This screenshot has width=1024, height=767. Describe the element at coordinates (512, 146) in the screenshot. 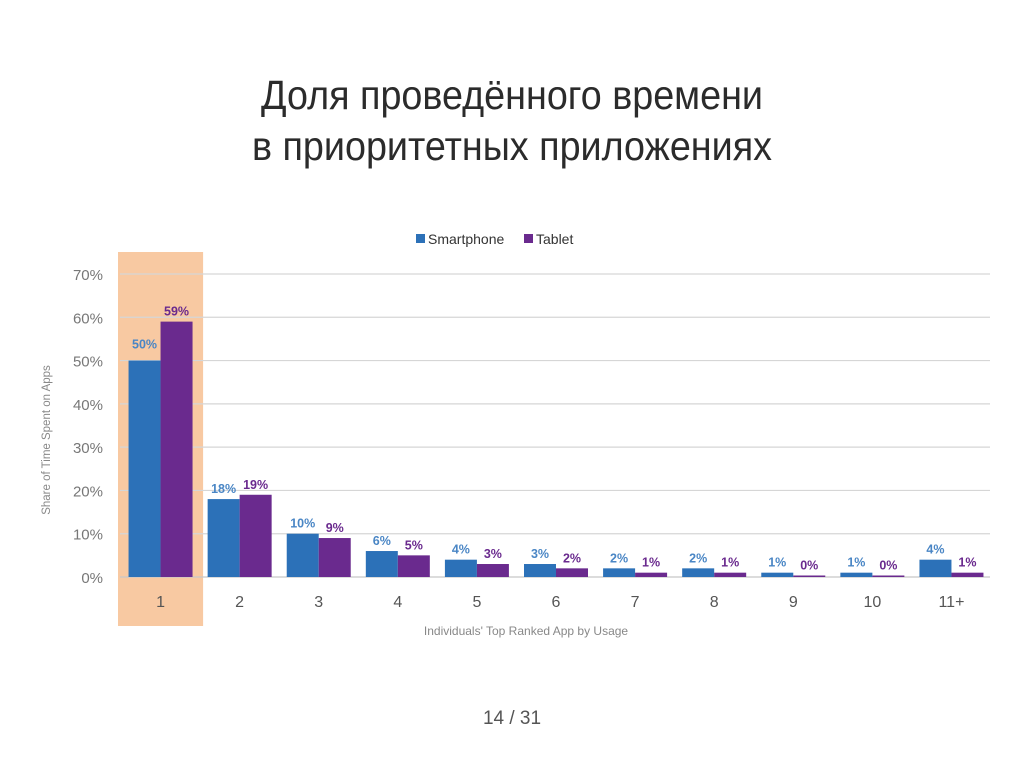

I see `slide-title-line-2: в приоритетных приложениях` at that location.